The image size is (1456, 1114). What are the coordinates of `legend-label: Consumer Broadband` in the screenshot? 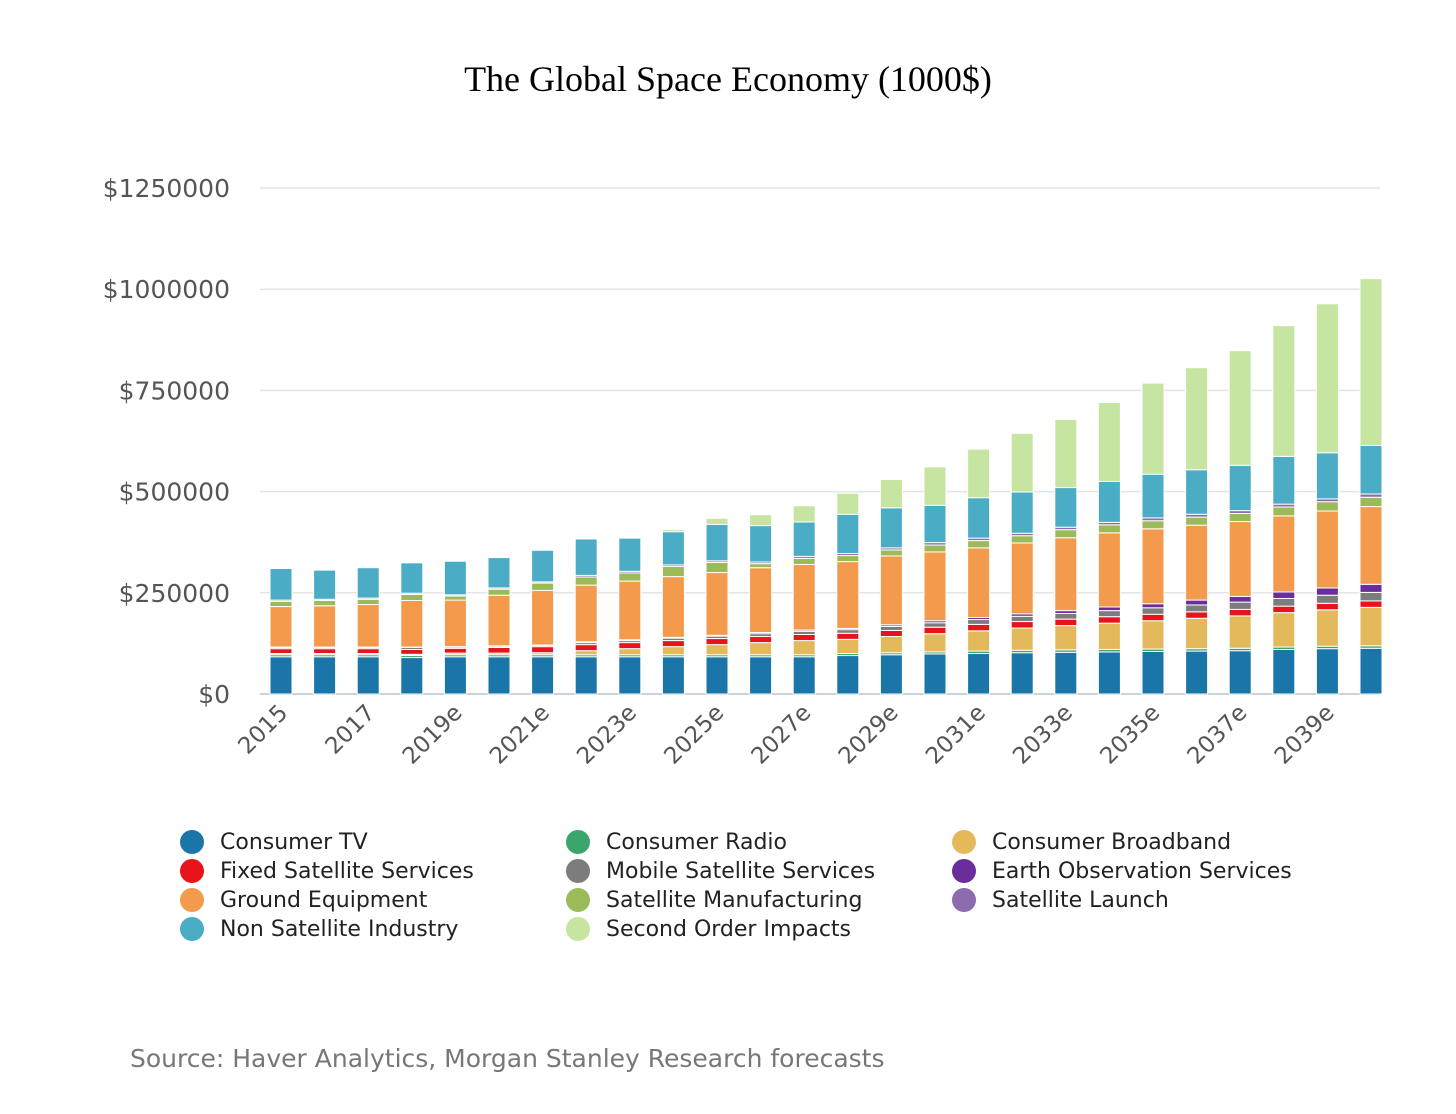 It's located at (1112, 842).